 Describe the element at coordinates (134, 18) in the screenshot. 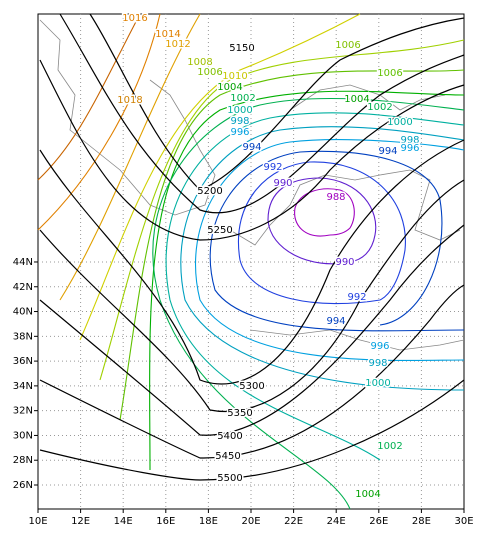

I see `contour-label: 1016` at that location.